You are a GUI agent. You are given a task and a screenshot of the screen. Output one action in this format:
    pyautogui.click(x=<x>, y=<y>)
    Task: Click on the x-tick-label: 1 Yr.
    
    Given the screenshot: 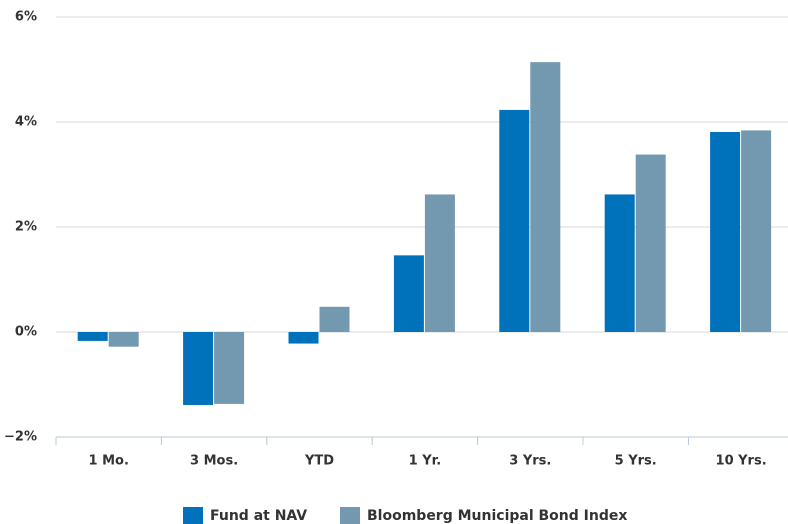 What is the action you would take?
    pyautogui.click(x=425, y=461)
    